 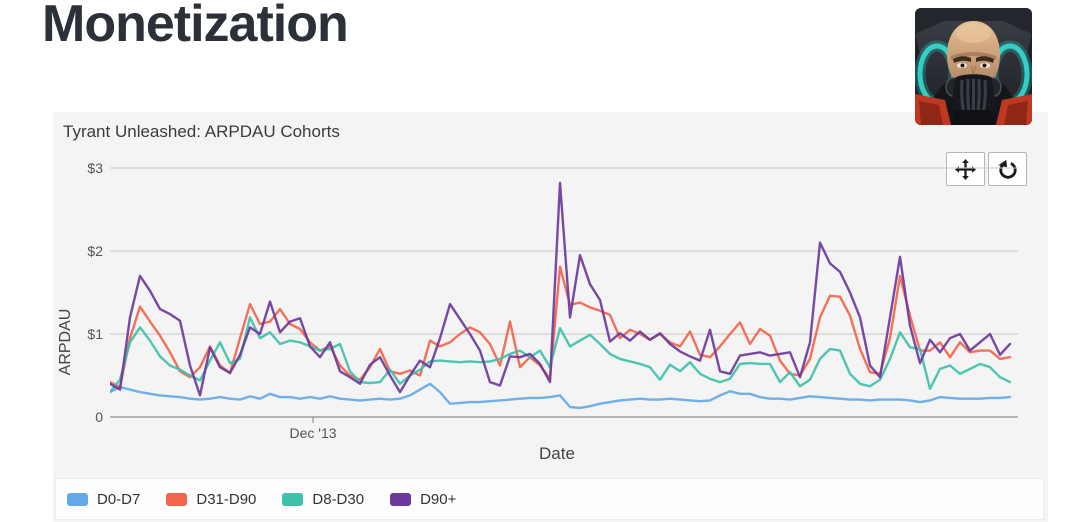 What do you see at coordinates (95, 334) in the screenshot?
I see `y-tick-label-1: $1` at bounding box center [95, 334].